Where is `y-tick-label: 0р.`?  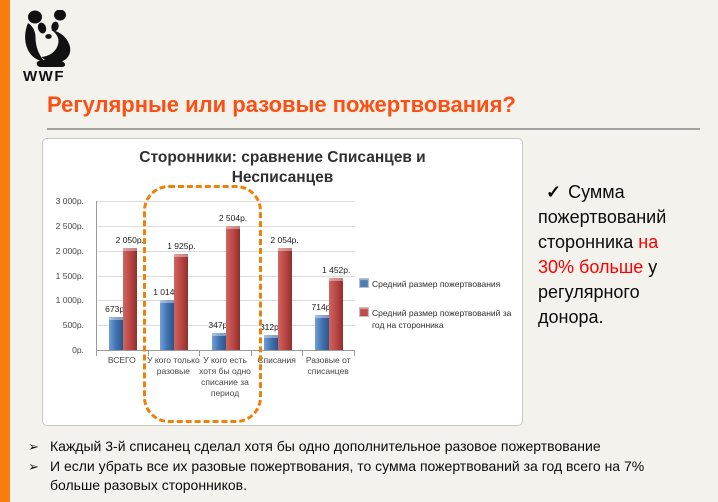 y-tick-label: 0р. is located at coordinates (78, 350).